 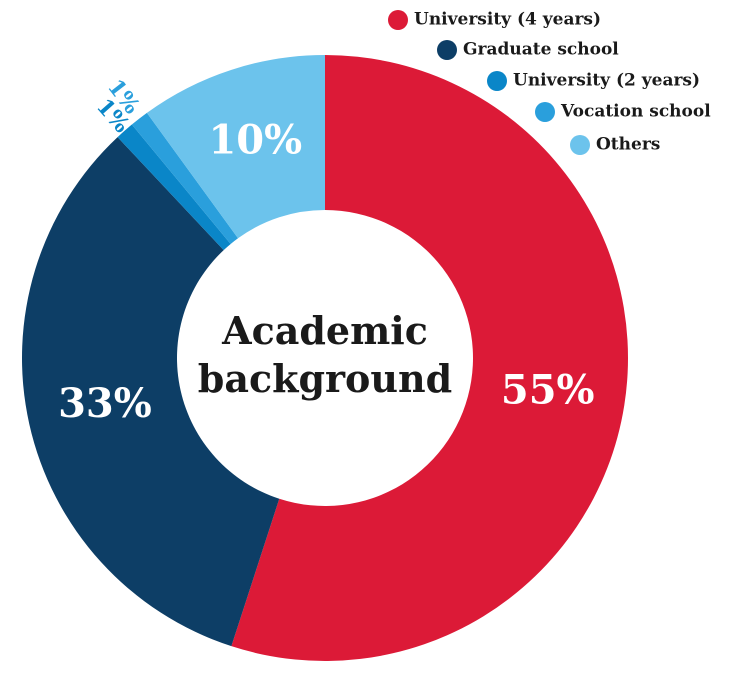 I want to click on legend-label: University (2 years), so click(x=606, y=81).